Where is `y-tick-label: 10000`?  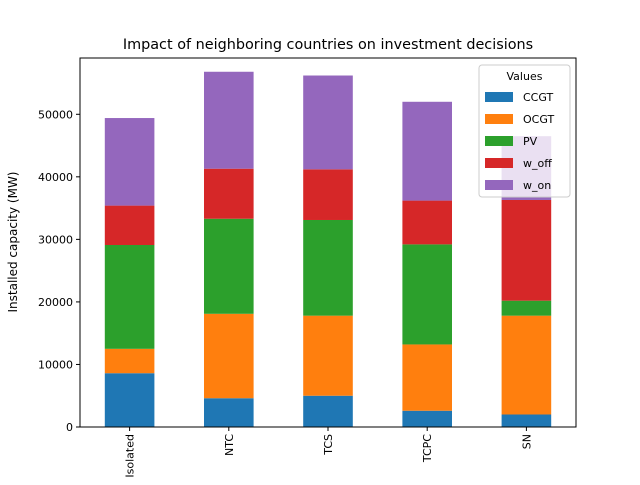
y-tick-label: 10000 is located at coordinates (55, 364).